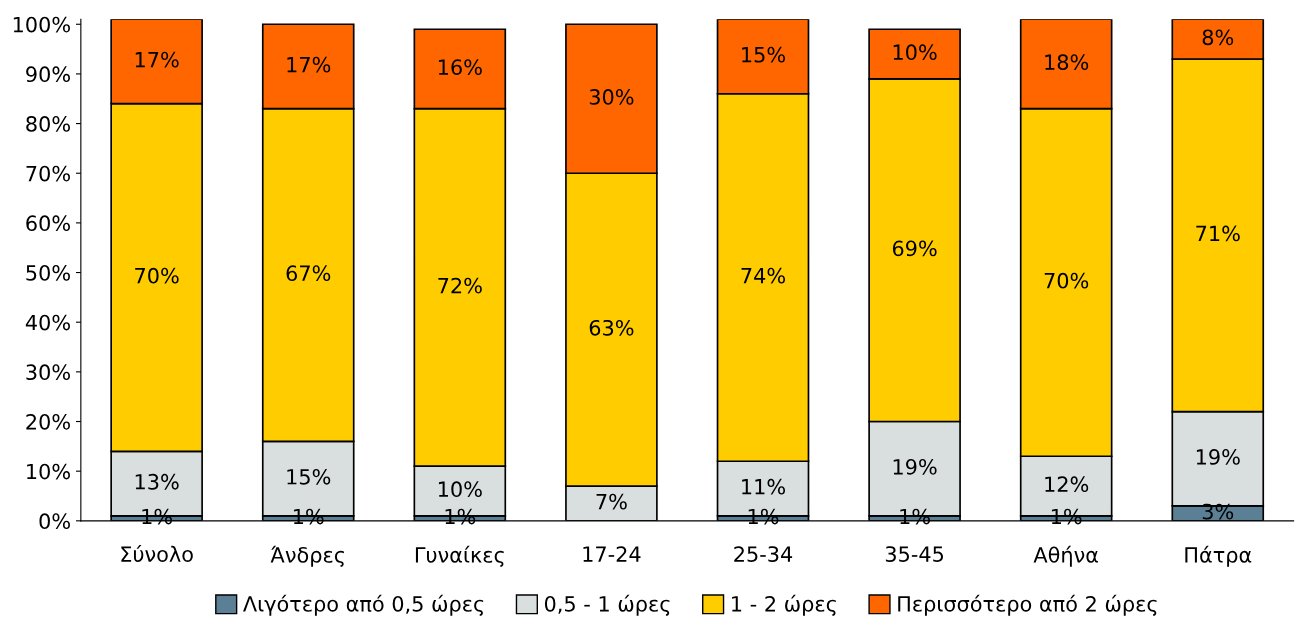 This screenshot has height=643, width=1304. Describe the element at coordinates (48, 223) in the screenshot. I see `y-tick-label: 60%` at that location.